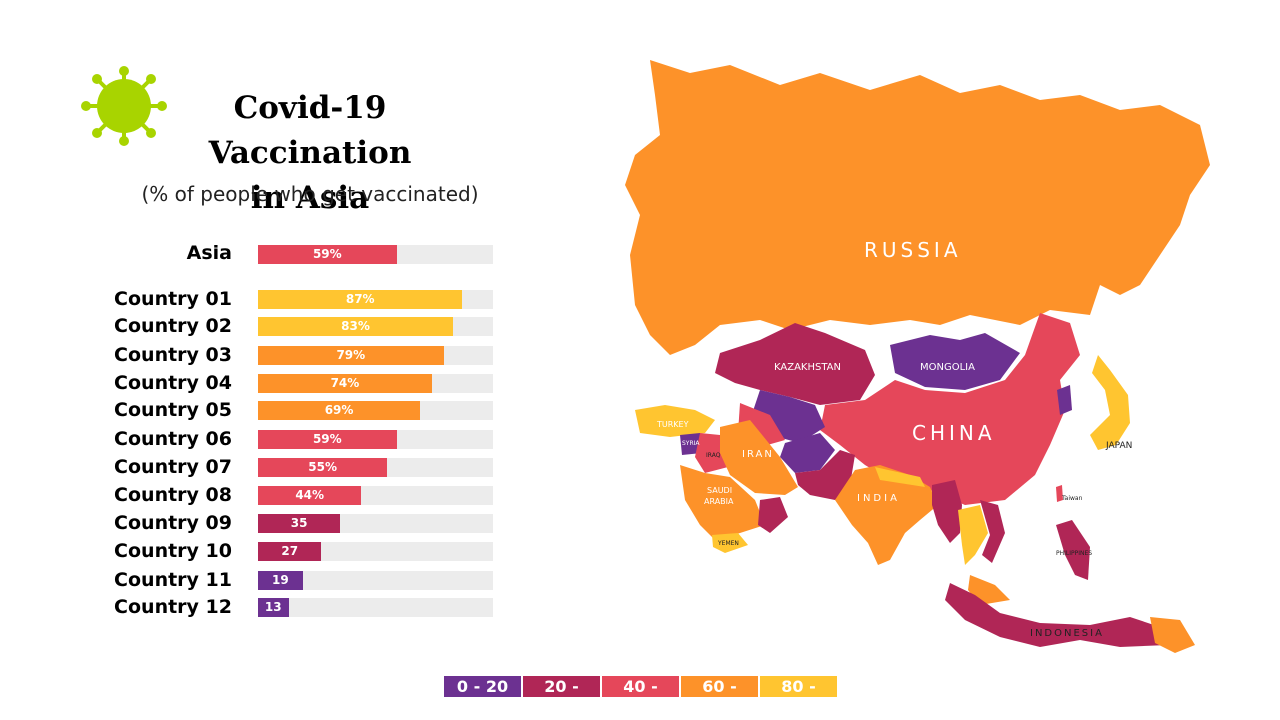 Image resolution: width=1280 pixels, height=720 pixels. Describe the element at coordinates (719, 686) in the screenshot. I see `legend-item: 60 -` at that location.